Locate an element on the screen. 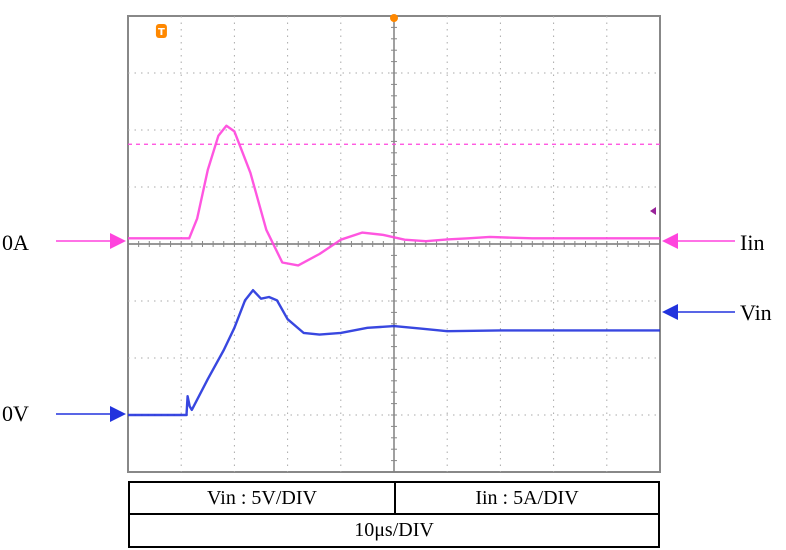 This screenshot has height=550, width=786. left-label-vin: 0V is located at coordinates (15, 413).